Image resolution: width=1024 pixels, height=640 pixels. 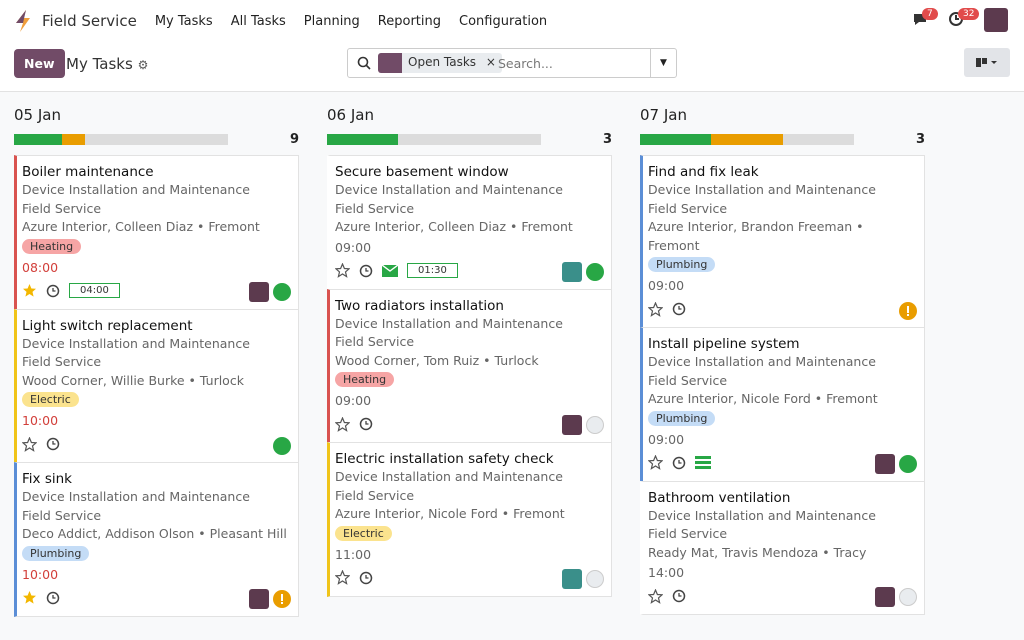 What do you see at coordinates (703, 172) in the screenshot?
I see `task-title: Find and fix leak` at bounding box center [703, 172].